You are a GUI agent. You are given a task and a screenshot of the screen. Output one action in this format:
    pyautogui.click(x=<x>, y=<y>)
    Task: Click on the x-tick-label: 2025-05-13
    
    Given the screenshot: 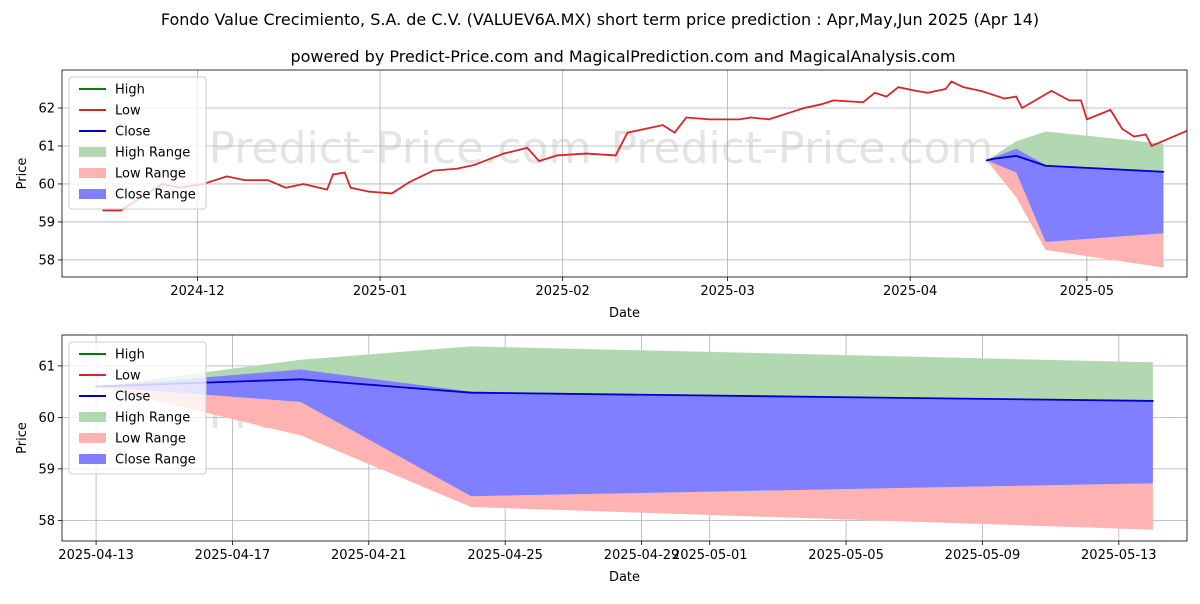 What is the action you would take?
    pyautogui.click(x=1119, y=555)
    